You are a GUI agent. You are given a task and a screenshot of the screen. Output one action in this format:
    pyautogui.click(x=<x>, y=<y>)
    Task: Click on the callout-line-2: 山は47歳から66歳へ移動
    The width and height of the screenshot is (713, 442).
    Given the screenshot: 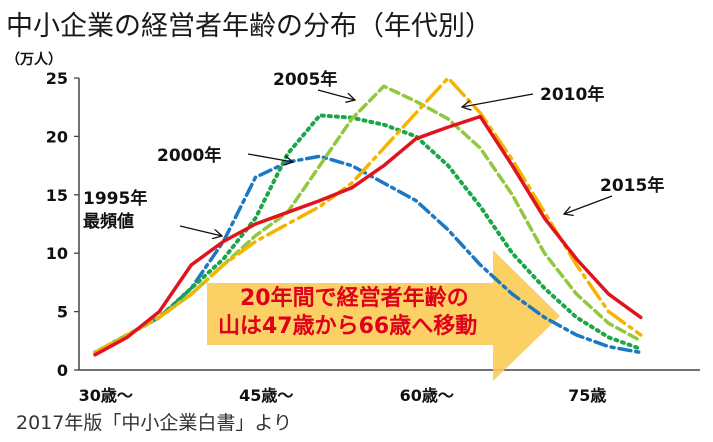 What is the action you would take?
    pyautogui.click(x=347, y=326)
    